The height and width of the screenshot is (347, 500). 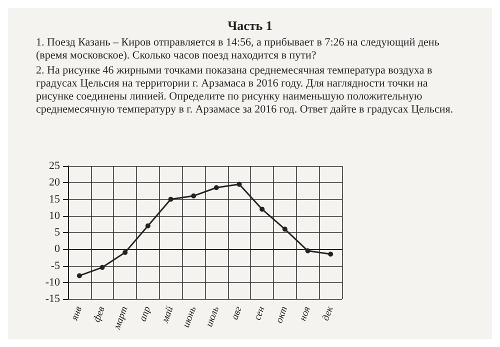 I want to click on x-tick-label: окт, so click(x=282, y=315).